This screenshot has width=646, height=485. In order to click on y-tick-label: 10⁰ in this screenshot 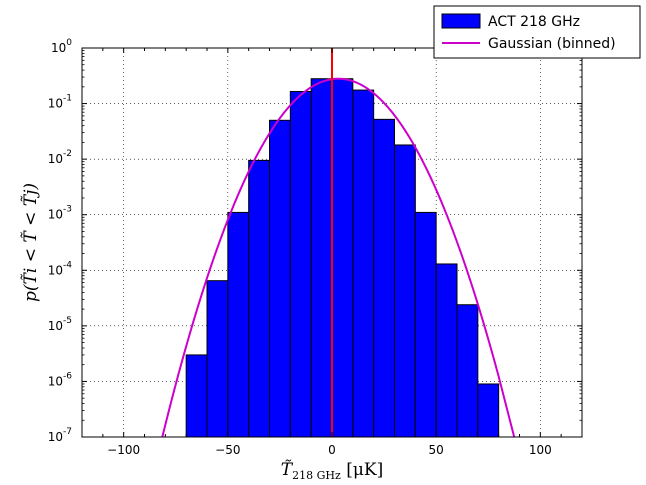, I will do `click(61, 46)`.